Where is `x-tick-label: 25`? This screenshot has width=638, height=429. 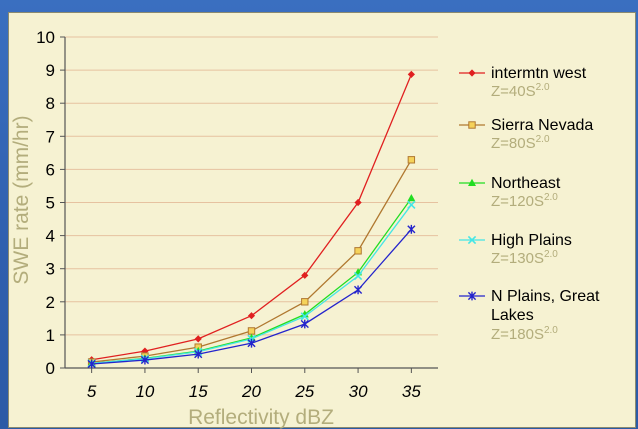 x-tick-label: 25 is located at coordinates (304, 391).